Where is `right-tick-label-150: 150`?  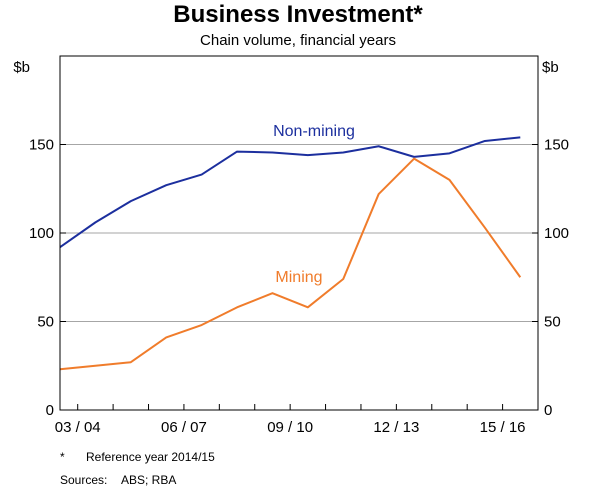 right-tick-label-150: 150 is located at coordinates (556, 145).